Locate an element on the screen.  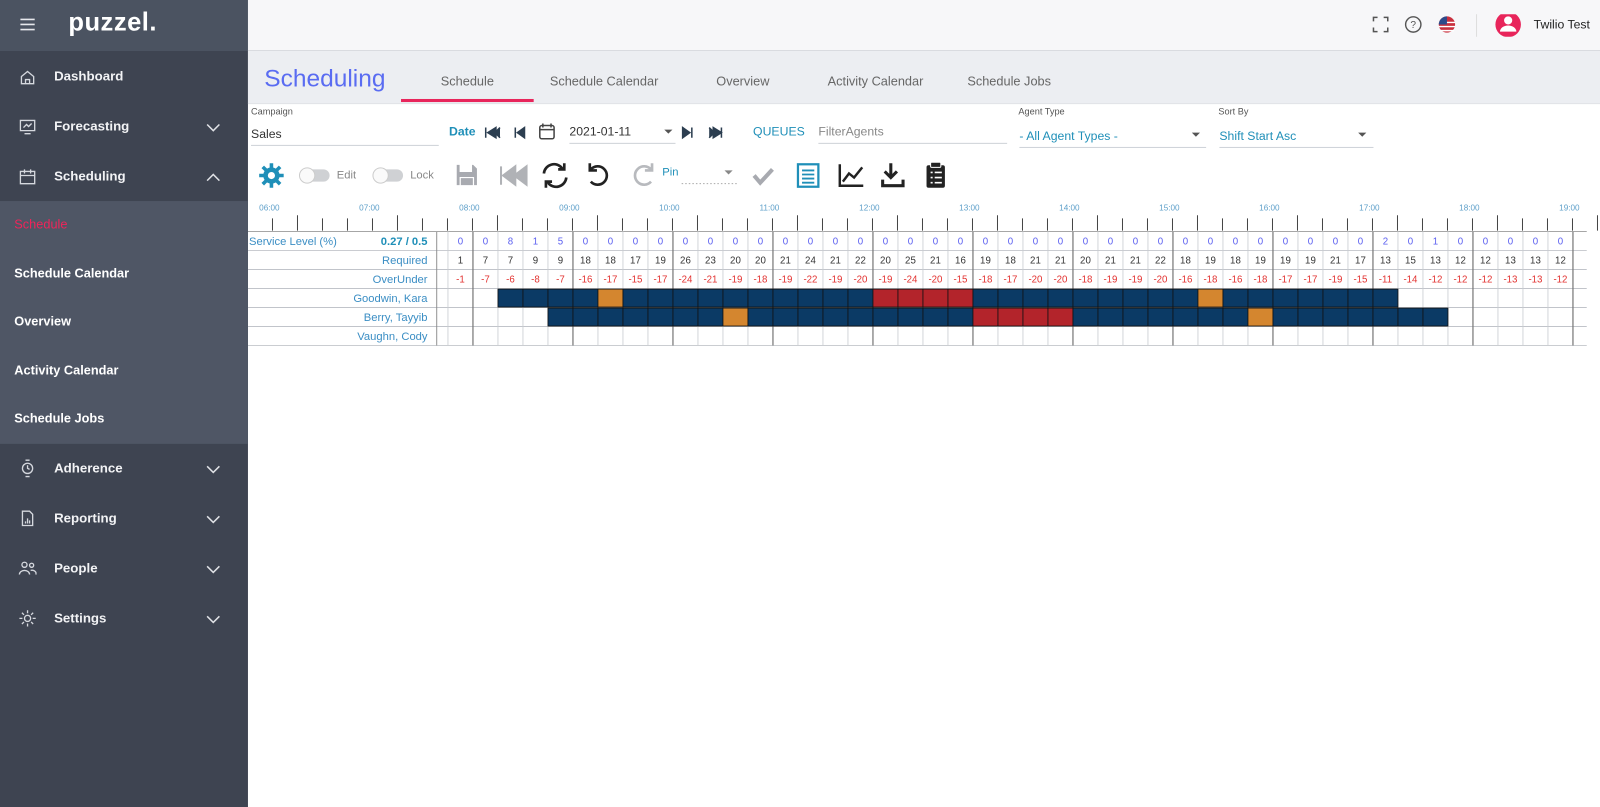
date-input: 2021-01-11 is located at coordinates (622, 134).